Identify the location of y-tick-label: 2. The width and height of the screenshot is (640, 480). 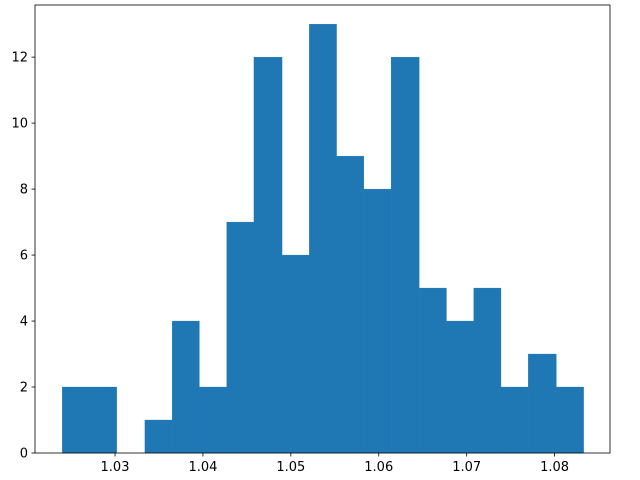
(24, 388).